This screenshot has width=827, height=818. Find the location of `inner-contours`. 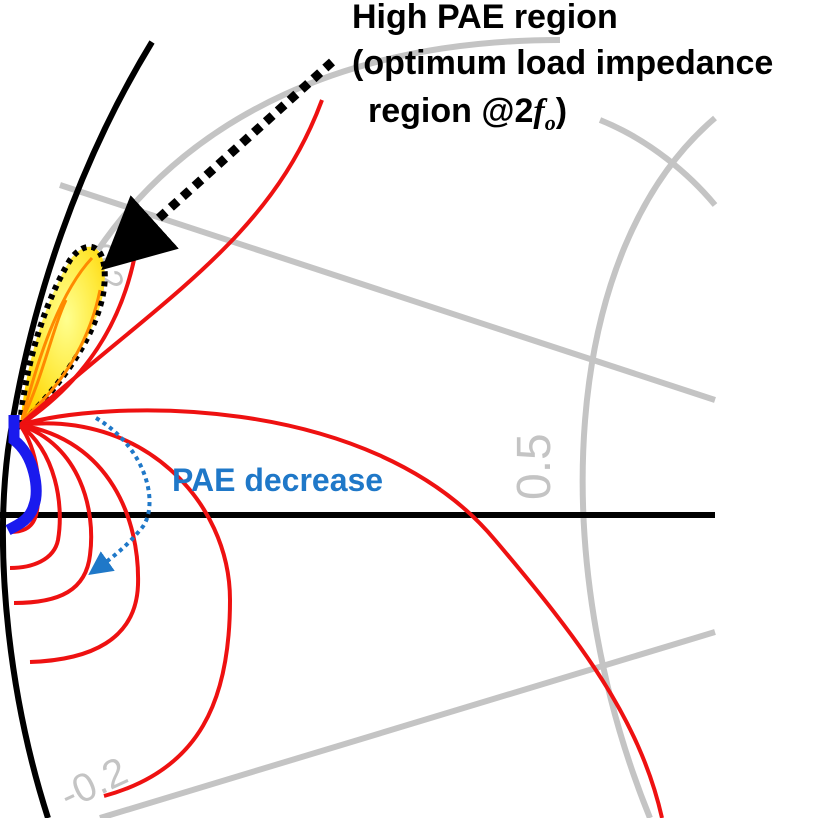

inner-contours is located at coordinates (61, 339).